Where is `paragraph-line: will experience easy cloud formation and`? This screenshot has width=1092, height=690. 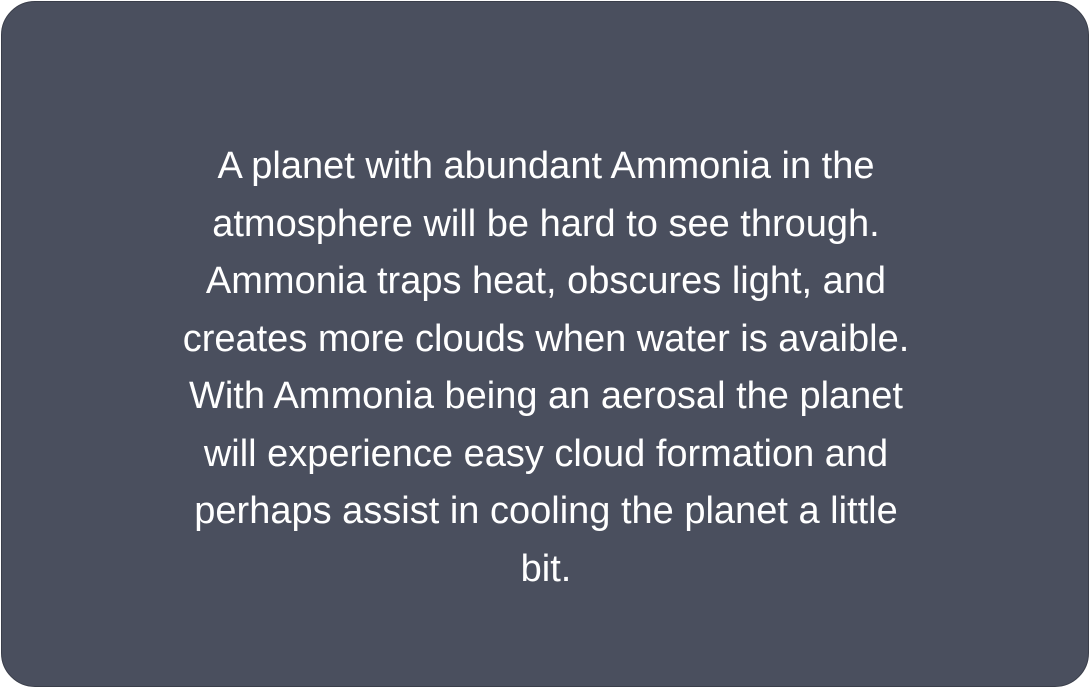
paragraph-line: will experience easy cloud formation and is located at coordinates (546, 453).